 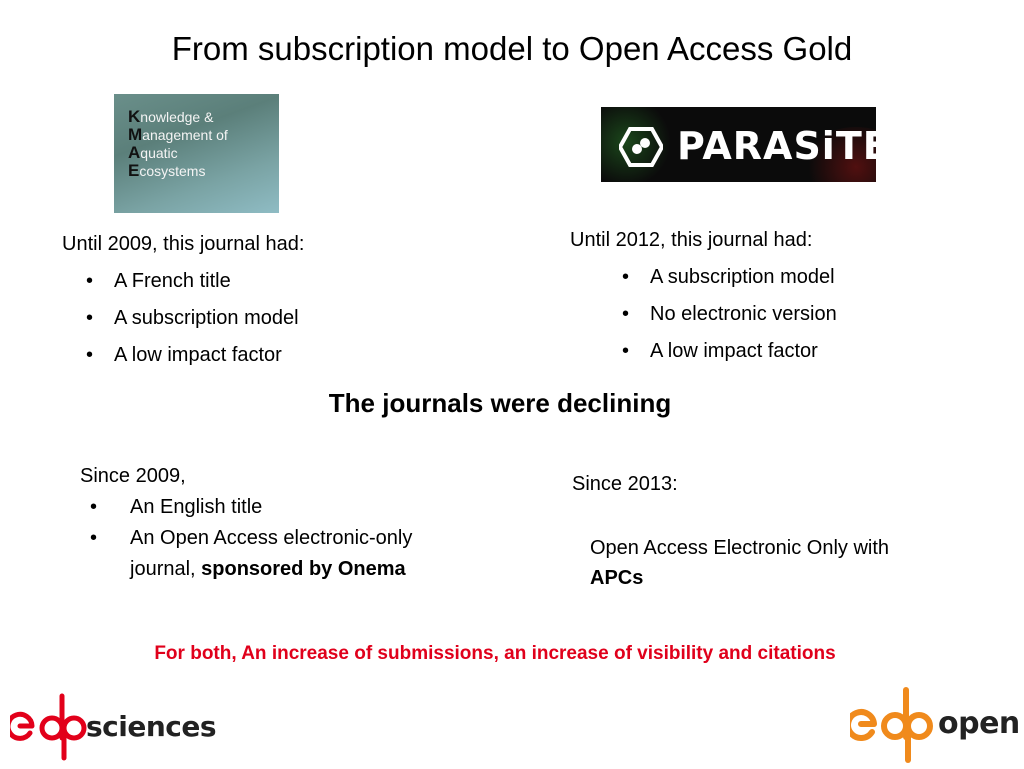 What do you see at coordinates (153, 152) in the screenshot?
I see `kmae-logo-line: Aquatic` at bounding box center [153, 152].